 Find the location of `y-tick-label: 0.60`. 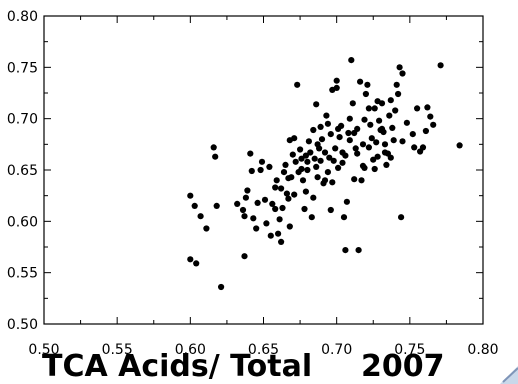

y-tick-label: 0.60 is located at coordinates (22, 222).